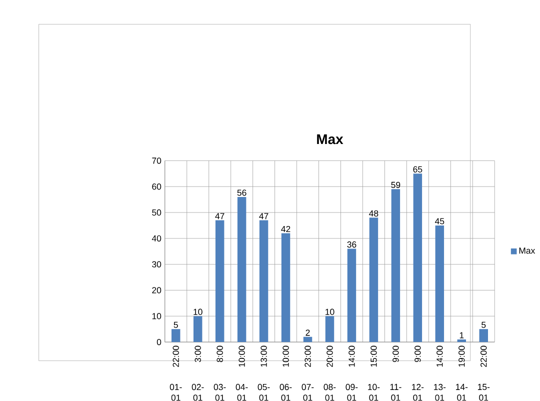 Image resolution: width=540 pixels, height=401 pixels. I want to click on data-label: 2, so click(308, 333).